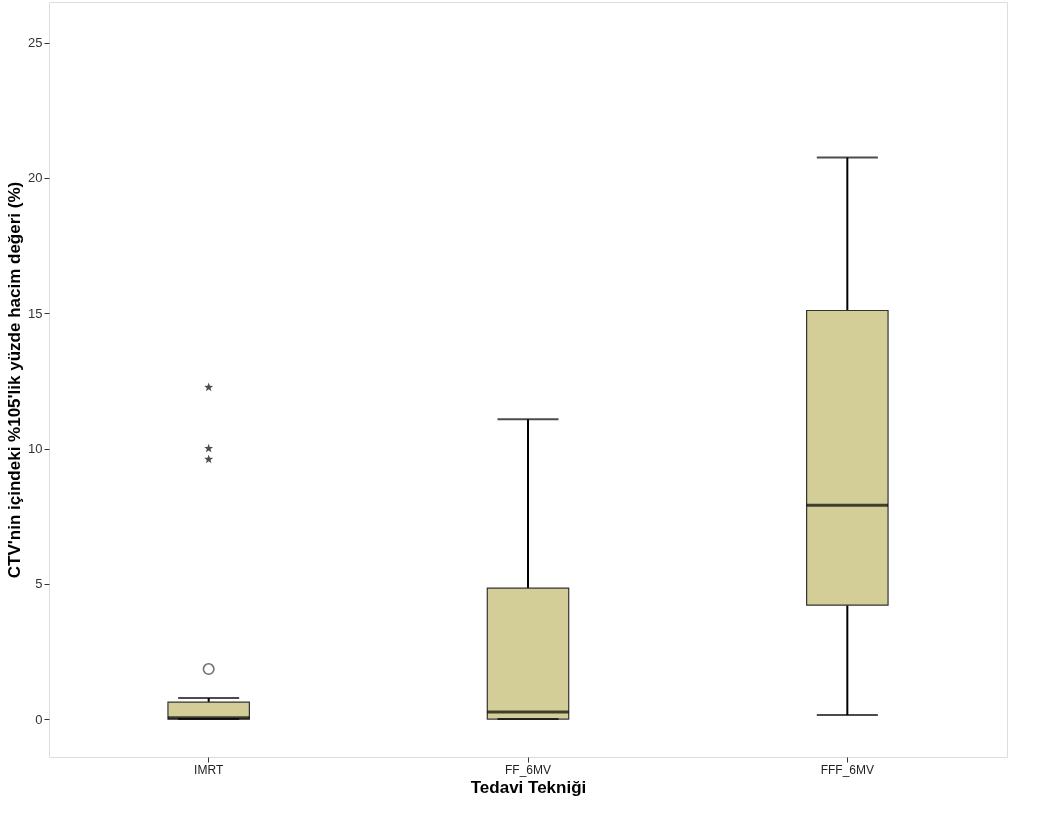 The height and width of the screenshot is (829, 1044). What do you see at coordinates (35, 178) in the screenshot?
I see `y-tick-label: 20` at bounding box center [35, 178].